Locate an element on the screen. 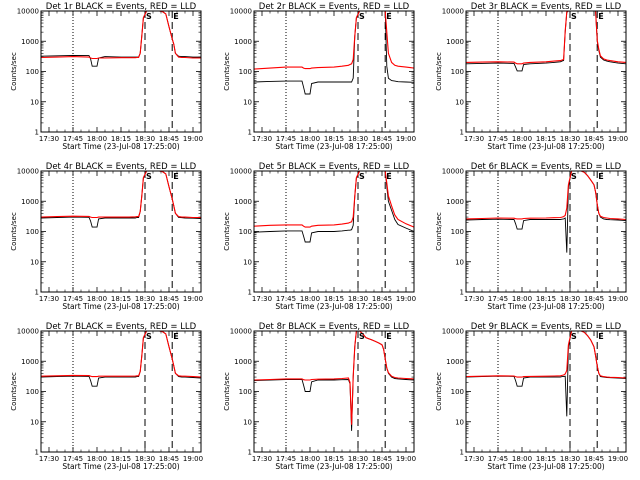 This screenshot has height=480, width=640. panel-title: Det 1r BLACK = Events, RED = LLD is located at coordinates (121, 7).